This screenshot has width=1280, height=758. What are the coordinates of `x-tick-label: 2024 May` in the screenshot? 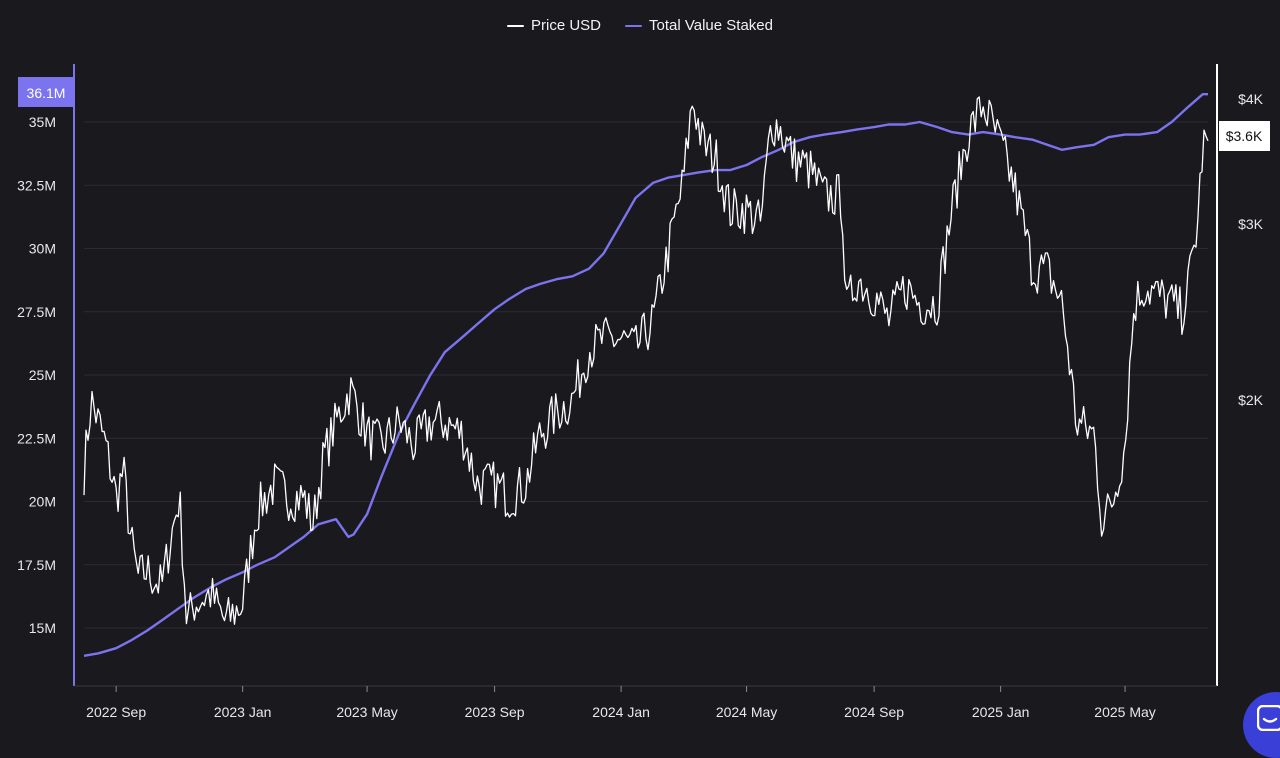 It's located at (746, 712).